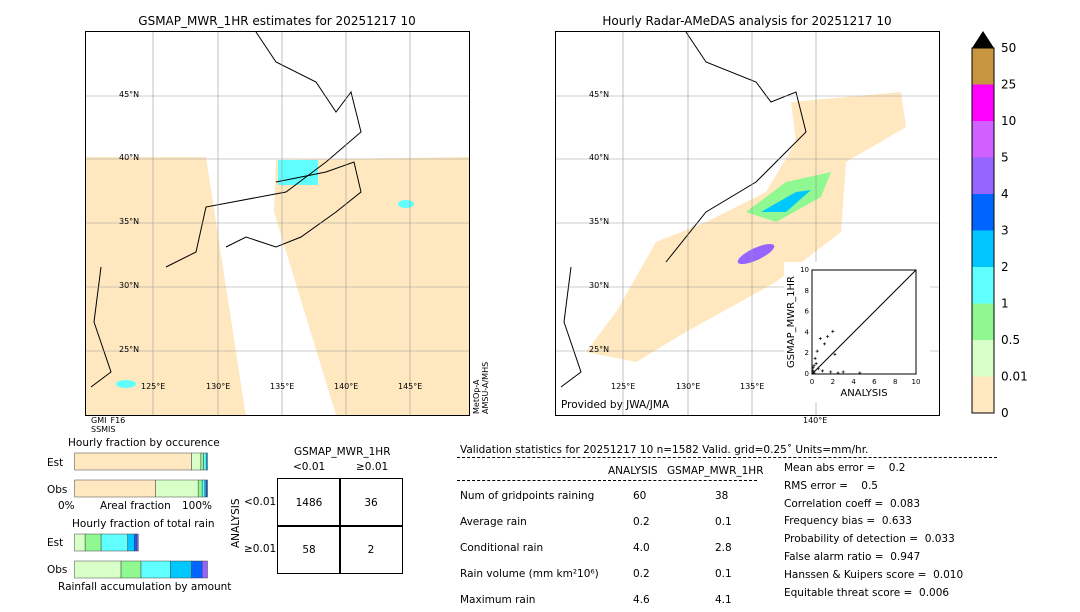  Describe the element at coordinates (723, 600) in the screenshot. I see `stat-gsmap-value: 4.1` at that location.